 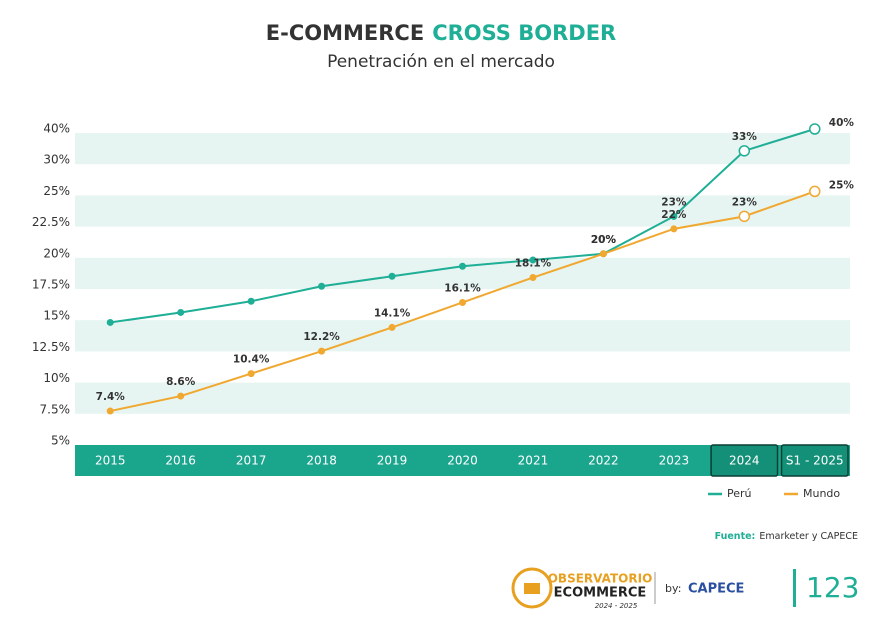 I want to click on y-tick-label: 22.5%, so click(x=51, y=222).